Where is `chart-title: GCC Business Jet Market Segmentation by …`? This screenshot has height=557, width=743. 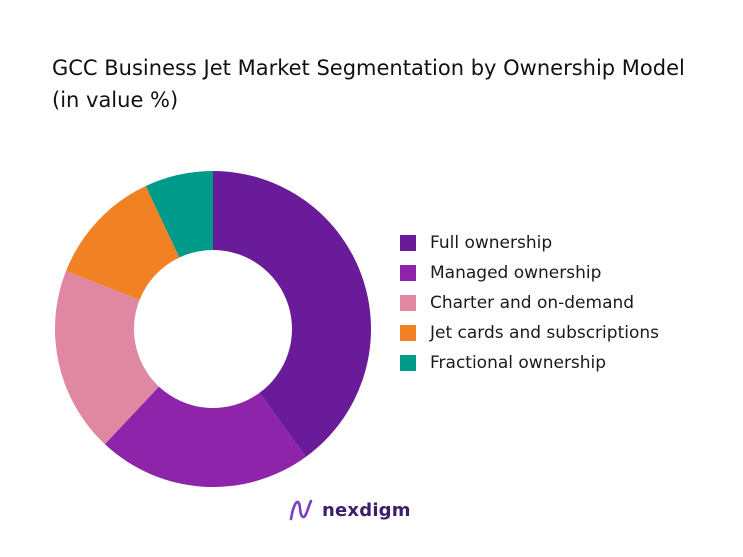 chart-title: GCC Business Jet Market Segmentation by … is located at coordinates (368, 84).